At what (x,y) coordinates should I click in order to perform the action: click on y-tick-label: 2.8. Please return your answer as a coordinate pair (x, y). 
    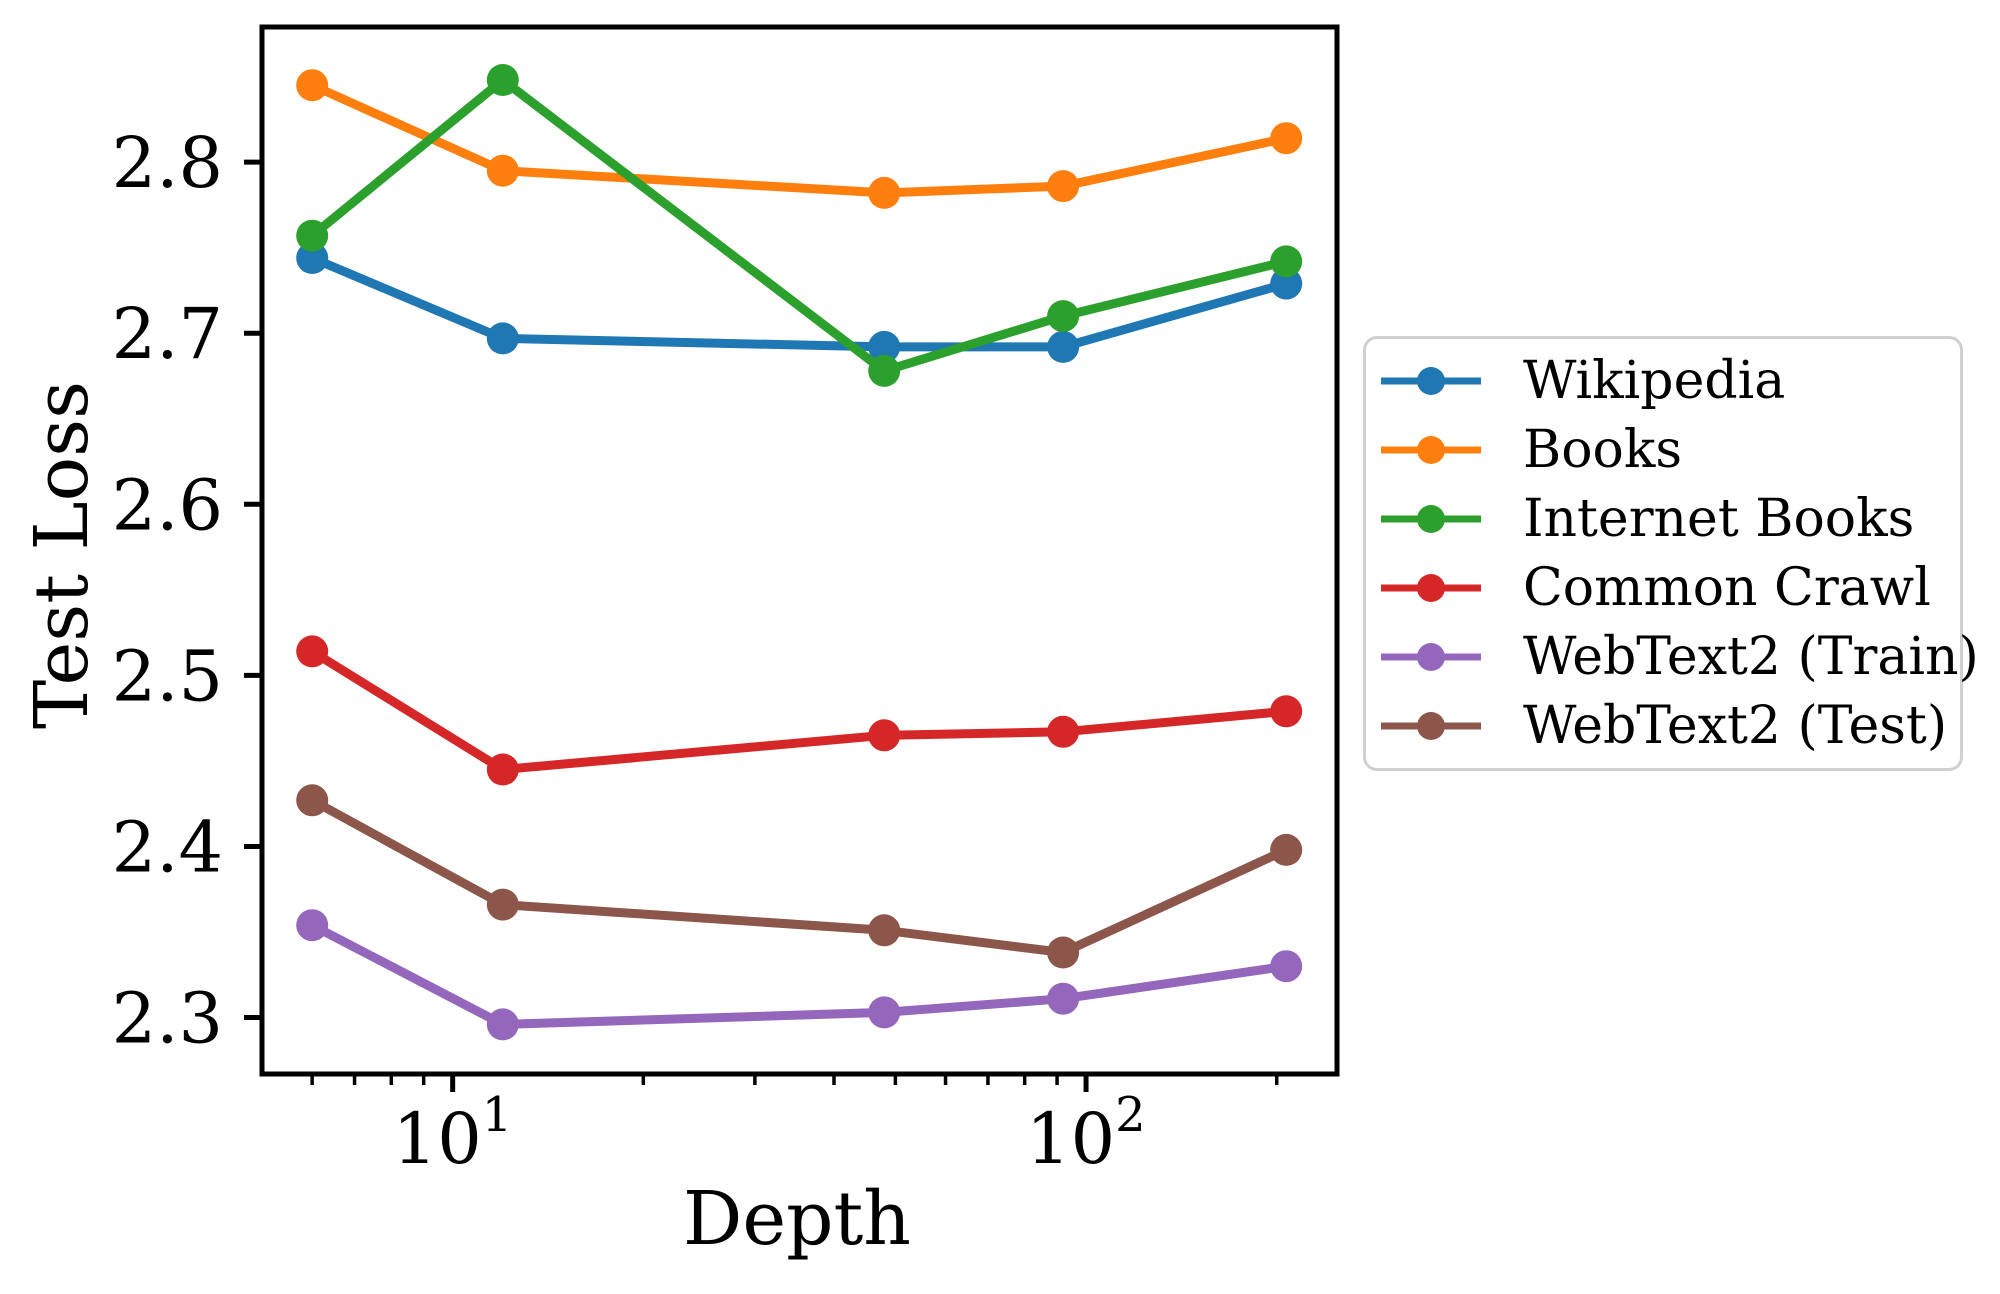
    Looking at the image, I should click on (167, 163).